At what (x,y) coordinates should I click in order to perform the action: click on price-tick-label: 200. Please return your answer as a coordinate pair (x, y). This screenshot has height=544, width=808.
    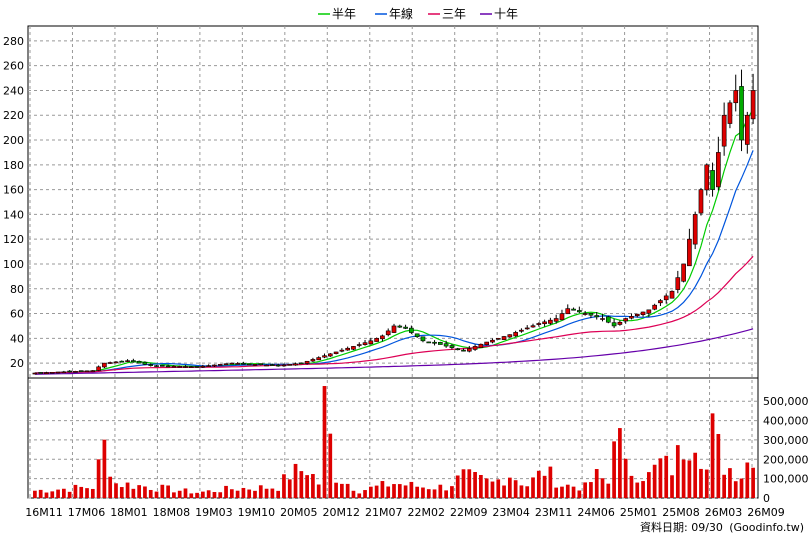
    Looking at the image, I should click on (13, 140).